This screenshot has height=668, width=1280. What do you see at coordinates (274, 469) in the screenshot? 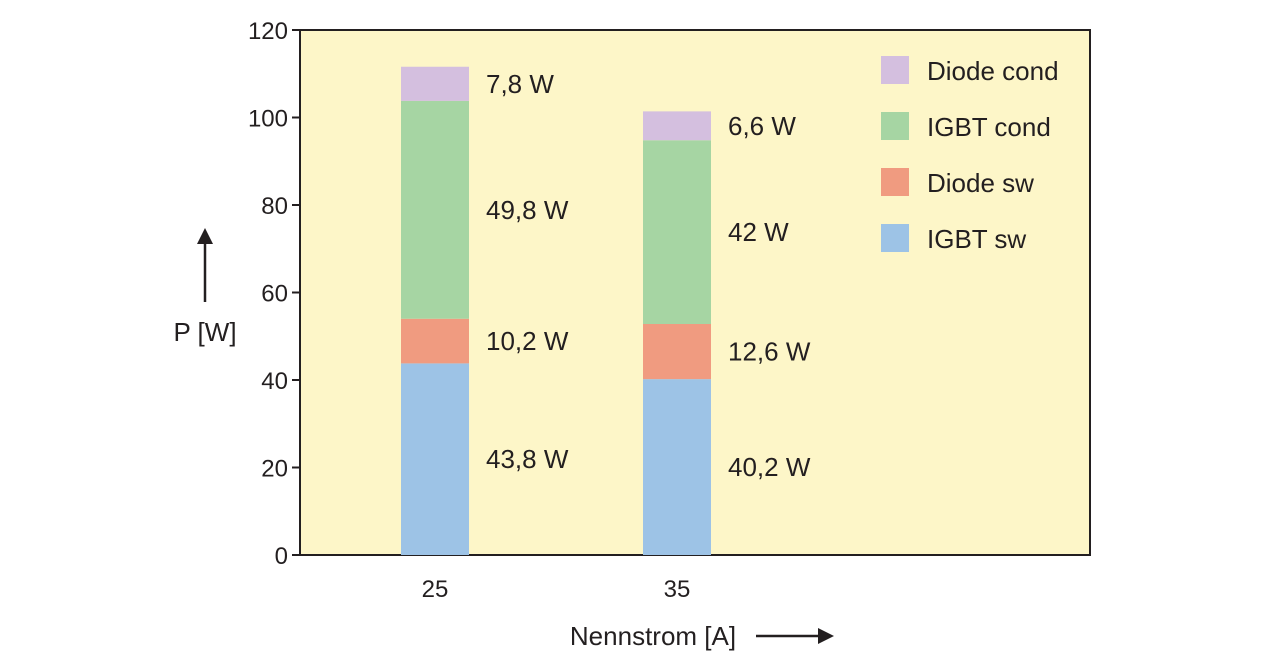
I see `y-tick-label: 20` at bounding box center [274, 469].